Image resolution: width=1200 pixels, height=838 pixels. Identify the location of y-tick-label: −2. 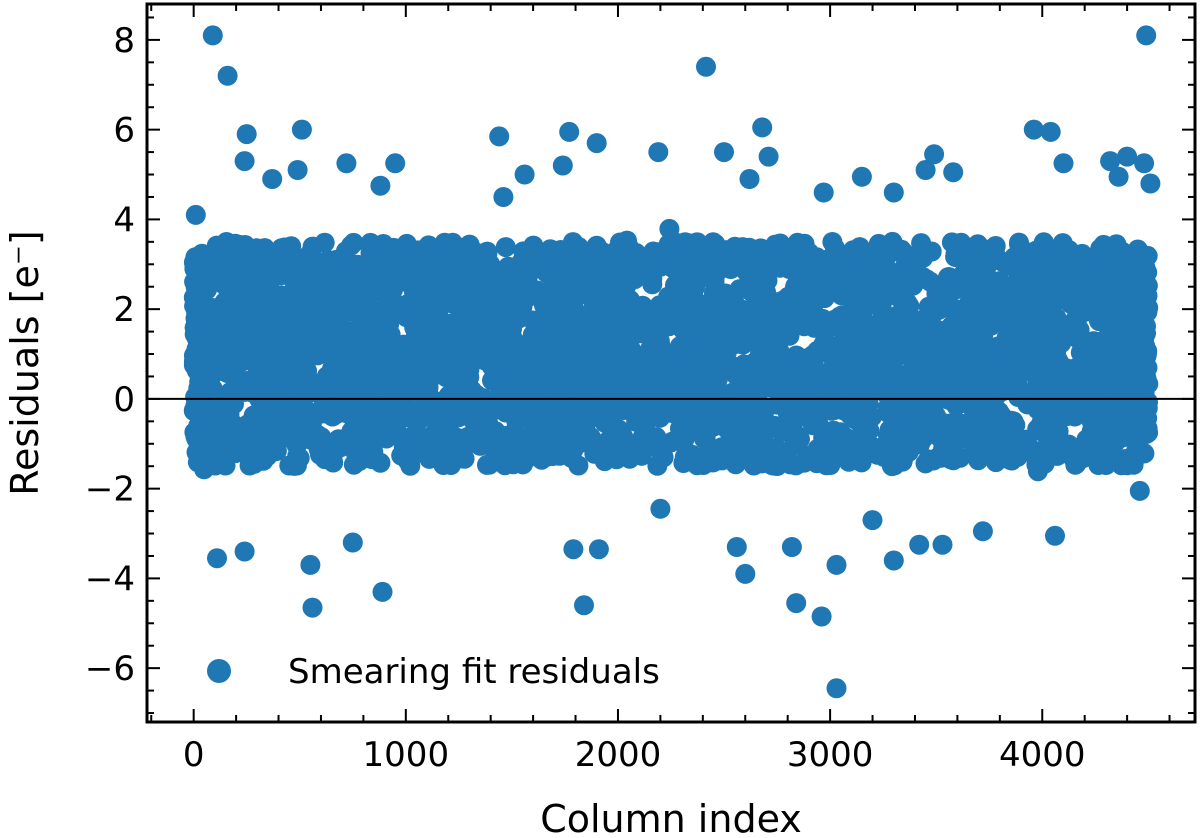
(110, 490).